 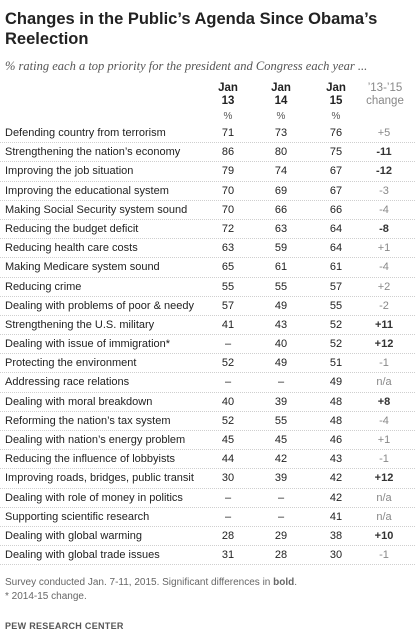 I want to click on row-label: Dealing with issue of immigration*, so click(x=88, y=344).